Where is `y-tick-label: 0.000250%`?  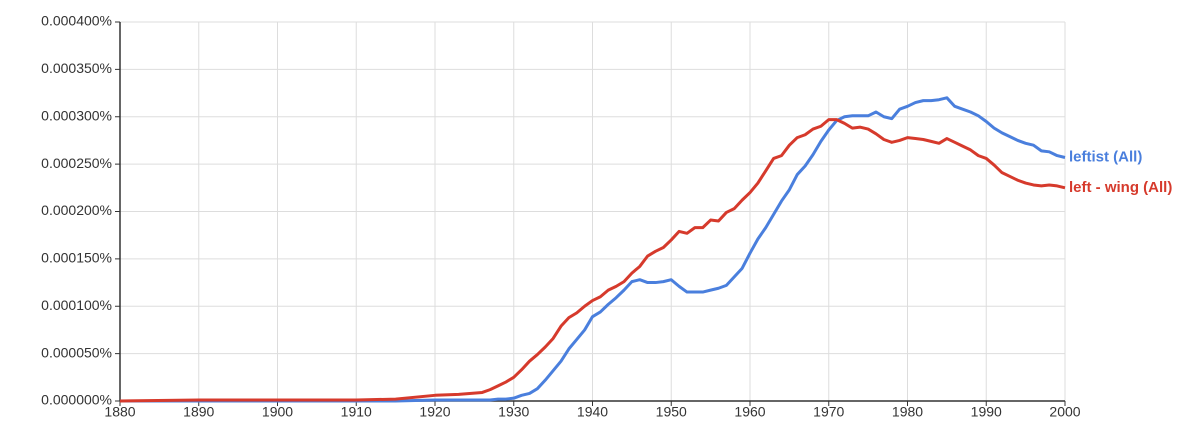 y-tick-label: 0.000250% is located at coordinates (76, 163).